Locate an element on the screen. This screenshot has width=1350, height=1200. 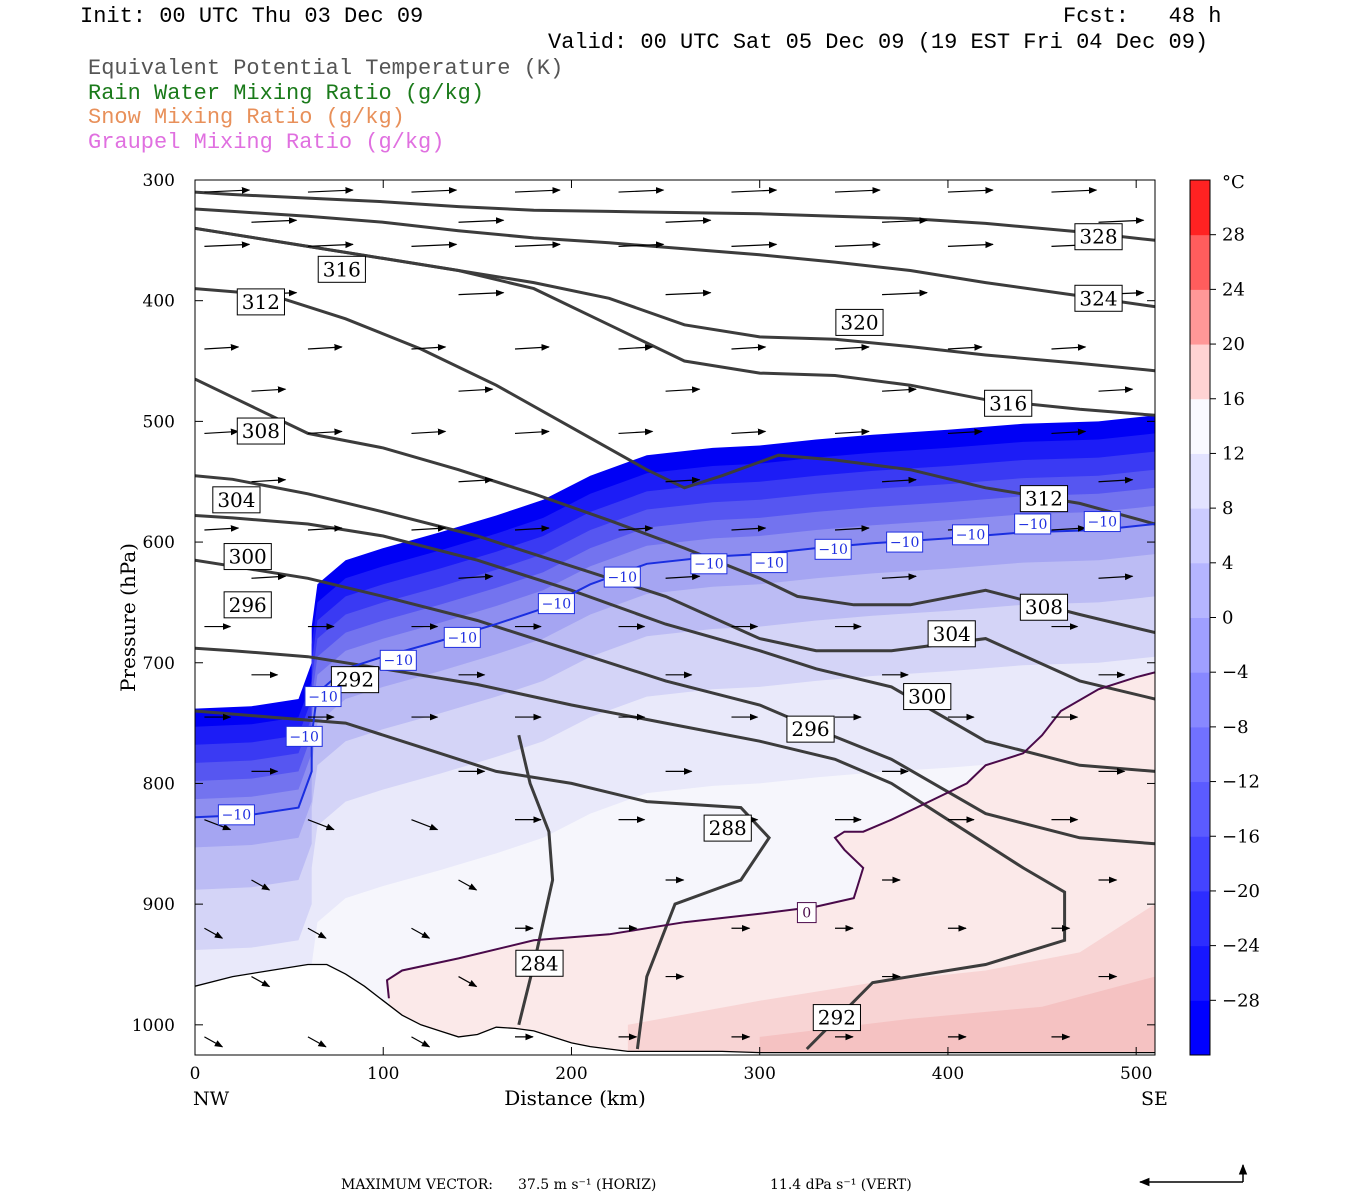
colorbar-tick-label: 8 is located at coordinates (1227, 508).